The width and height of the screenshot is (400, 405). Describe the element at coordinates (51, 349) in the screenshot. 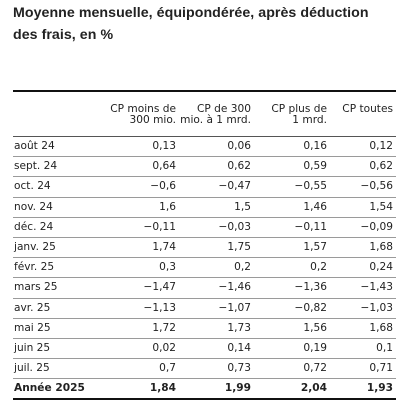

I see `row-label: juin 25` at that location.